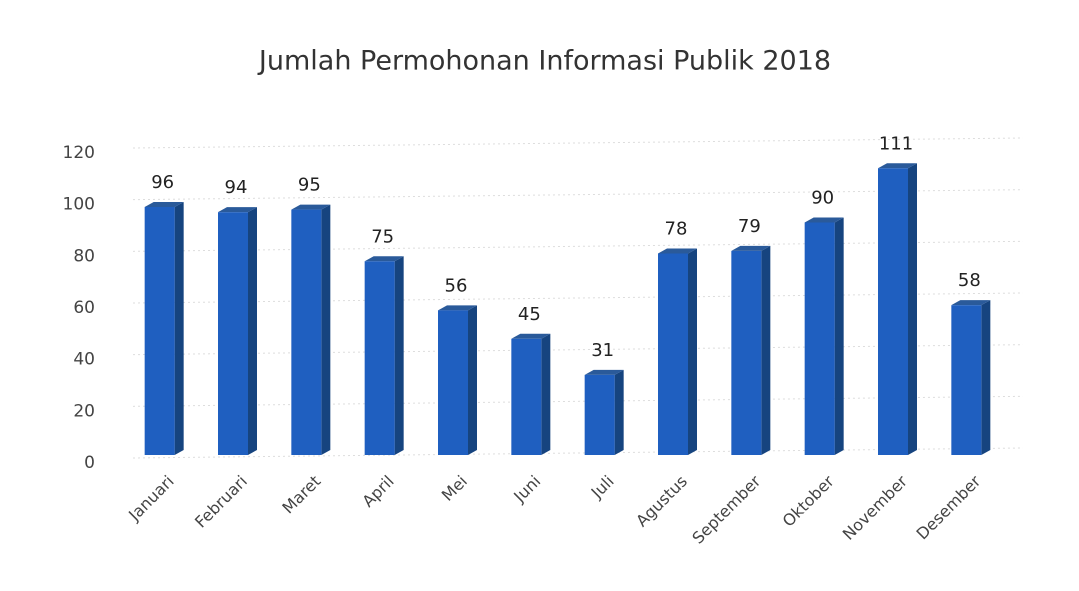 This screenshot has height=591, width=1079. What do you see at coordinates (676, 229) in the screenshot?
I see `data-label: 78` at bounding box center [676, 229].